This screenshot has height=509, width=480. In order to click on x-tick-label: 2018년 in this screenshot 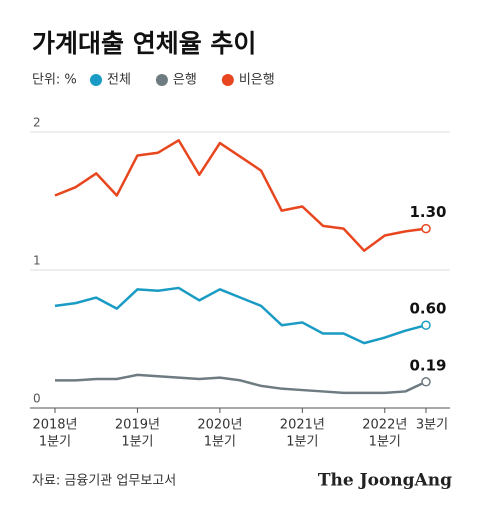, I will do `click(54, 425)`.